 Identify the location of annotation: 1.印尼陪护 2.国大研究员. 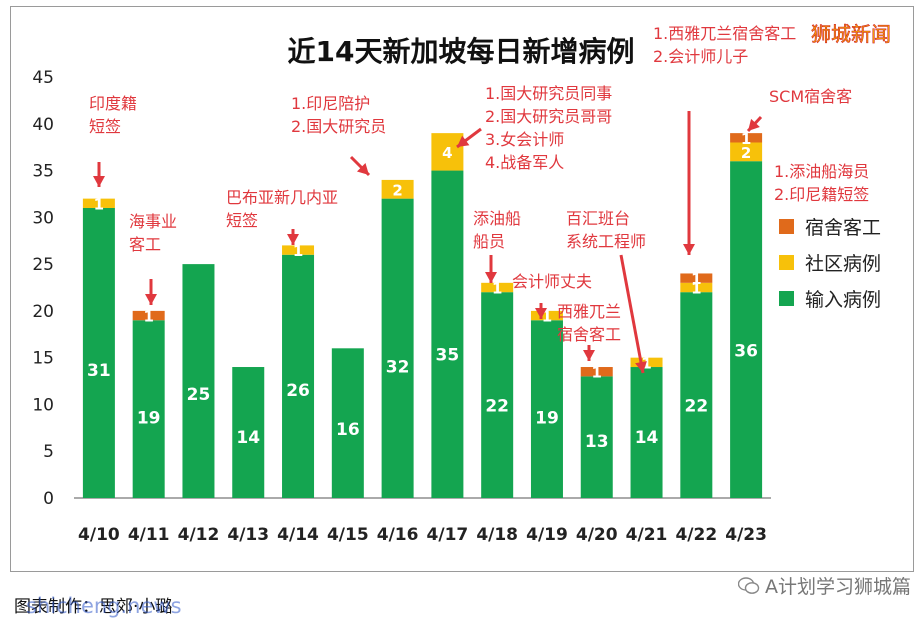
(338, 135).